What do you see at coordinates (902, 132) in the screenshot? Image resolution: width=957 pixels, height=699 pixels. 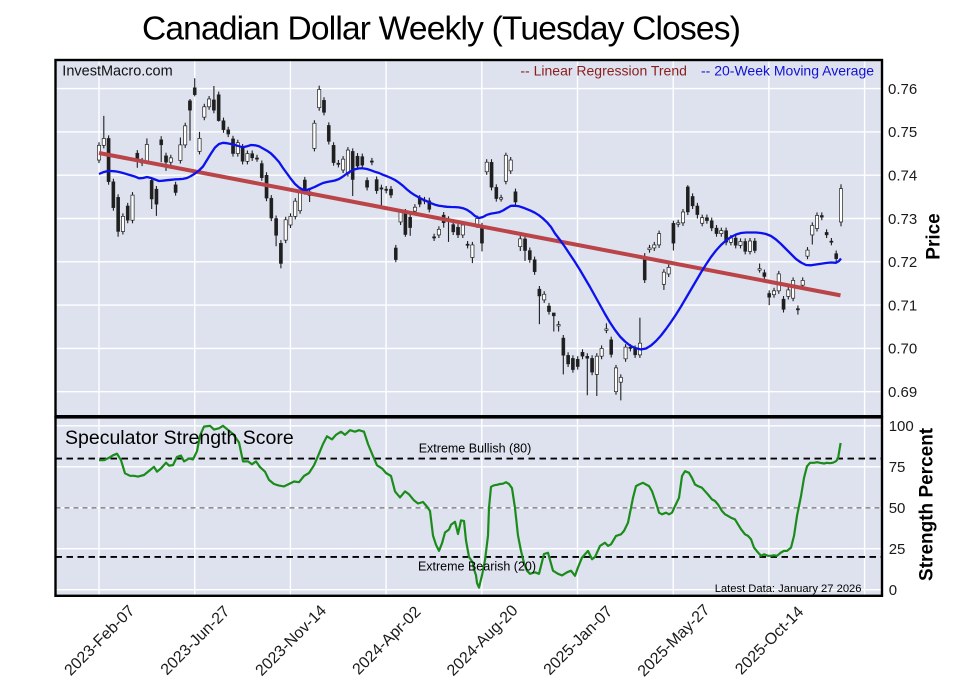 I see `svg-text: 0.75` at bounding box center [902, 132].